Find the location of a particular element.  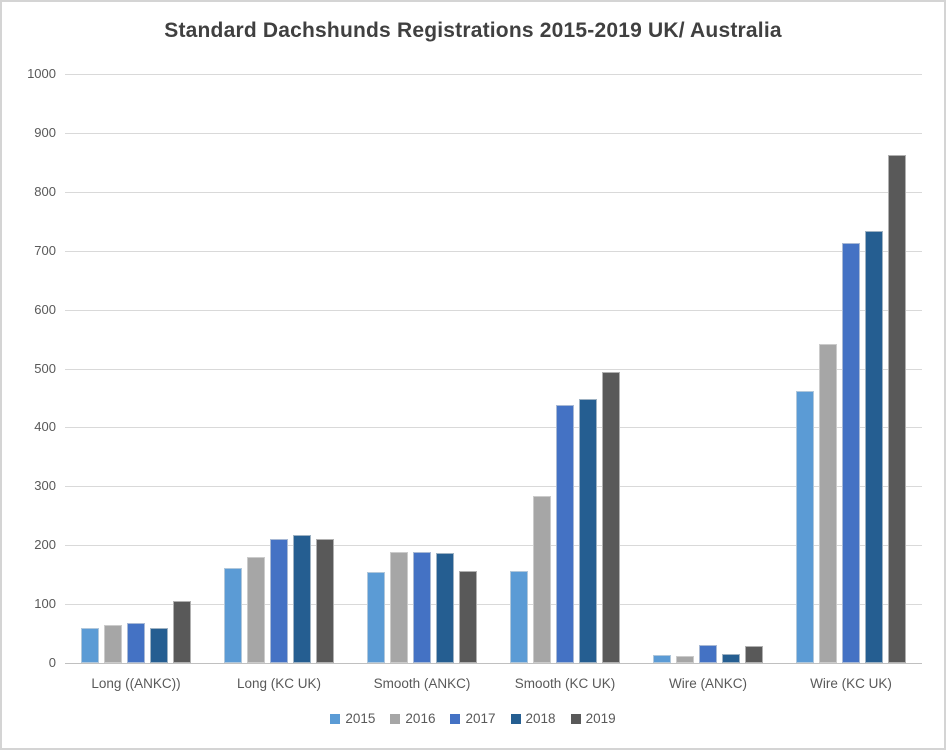

bar-2019-smooth-kc-uk is located at coordinates (611, 517).